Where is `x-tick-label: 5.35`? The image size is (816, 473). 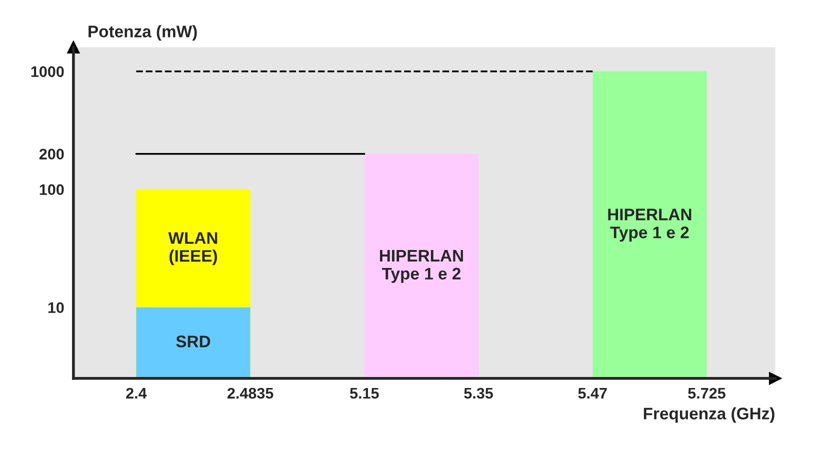
x-tick-label: 5.35 is located at coordinates (478, 393).